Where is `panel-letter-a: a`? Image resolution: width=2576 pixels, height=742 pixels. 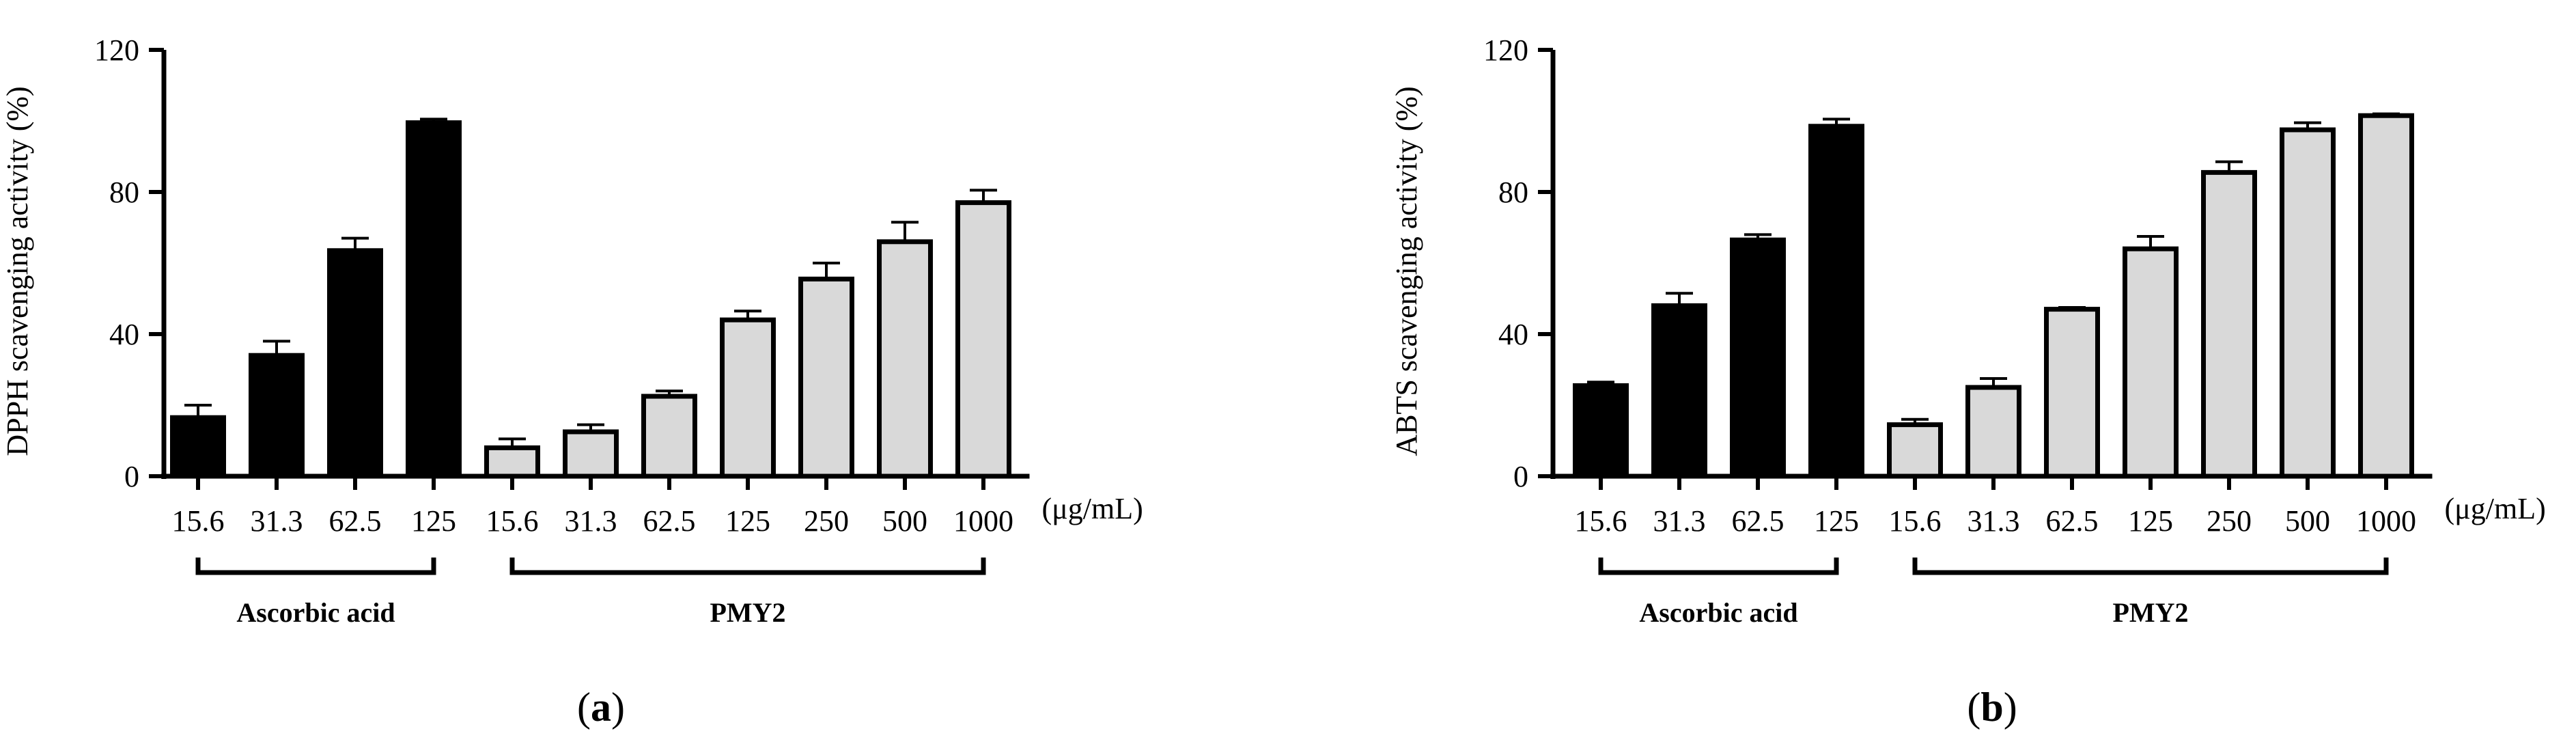
panel-letter-a: a is located at coordinates (601, 708).